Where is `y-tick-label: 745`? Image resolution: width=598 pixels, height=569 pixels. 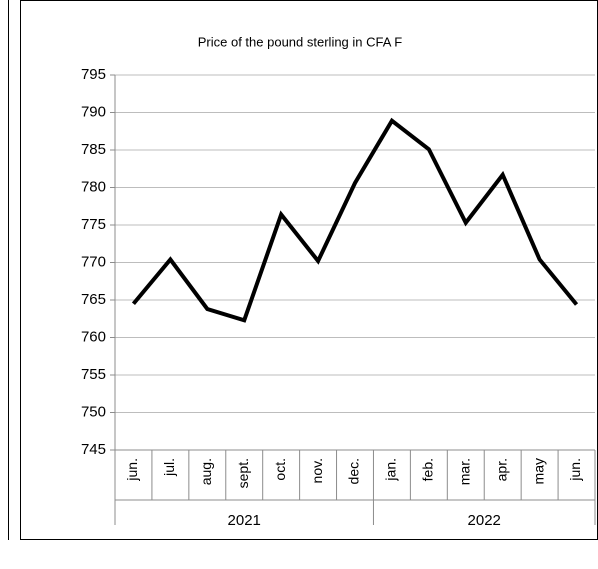 y-tick-label: 745 is located at coordinates (93, 449).